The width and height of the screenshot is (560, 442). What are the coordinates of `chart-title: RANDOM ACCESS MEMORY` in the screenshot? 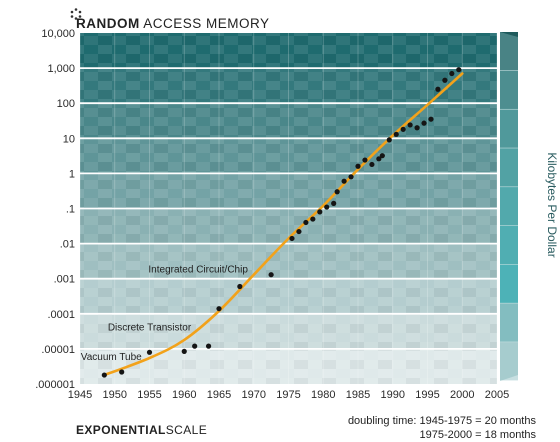 It's located at (173, 23).